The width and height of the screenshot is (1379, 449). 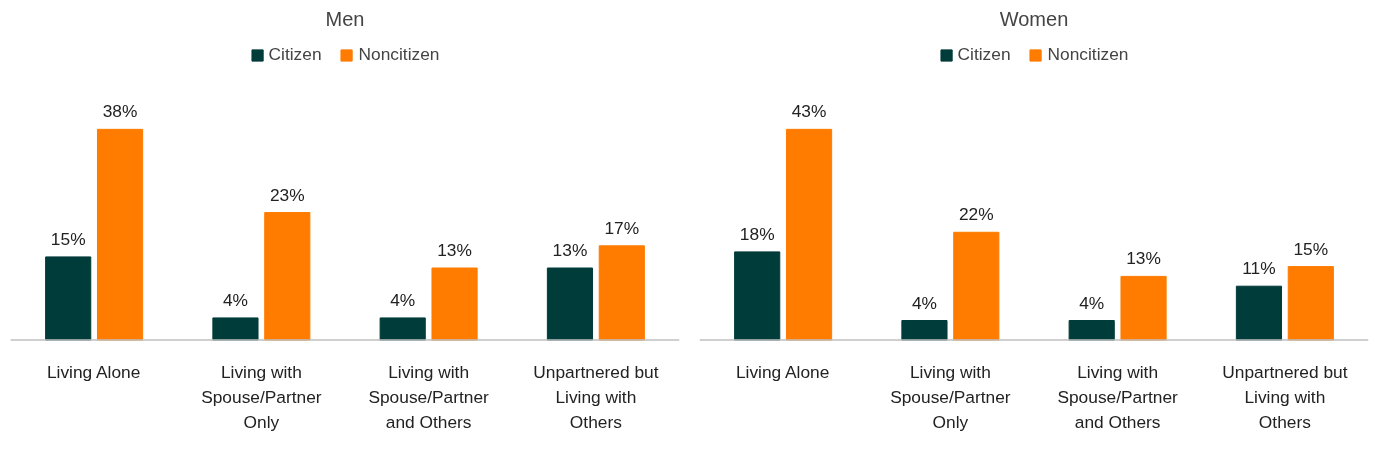 I want to click on data-label: 17%, so click(x=622, y=227).